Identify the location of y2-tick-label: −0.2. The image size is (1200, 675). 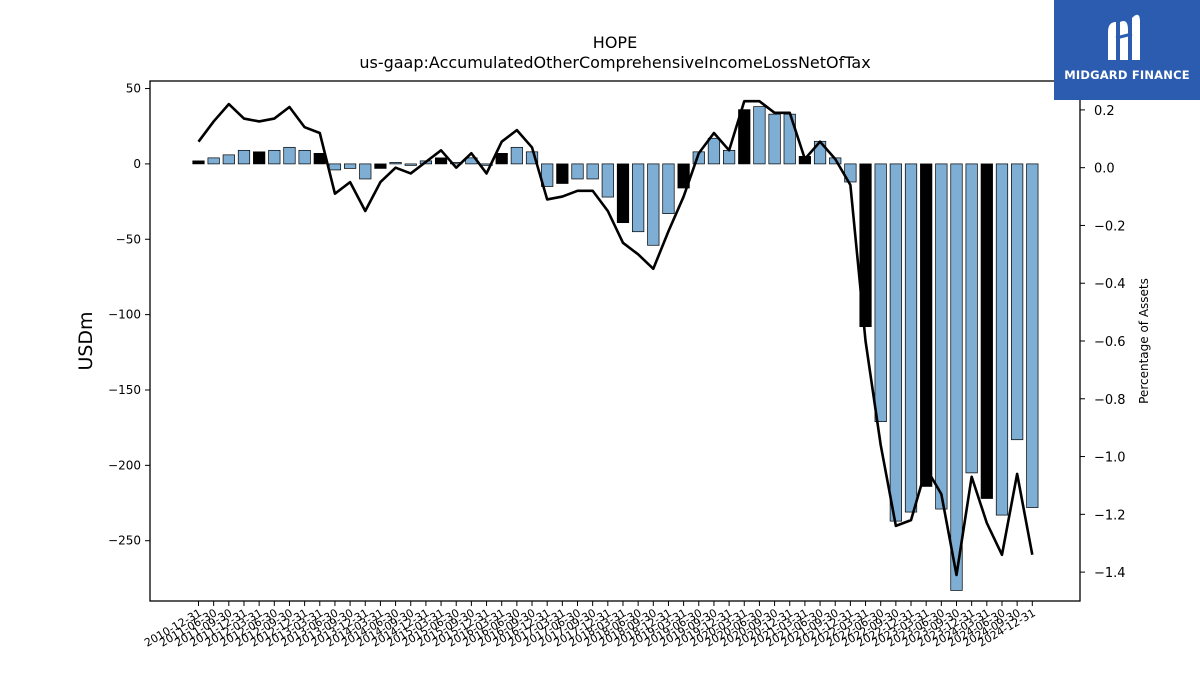
(1110, 226).